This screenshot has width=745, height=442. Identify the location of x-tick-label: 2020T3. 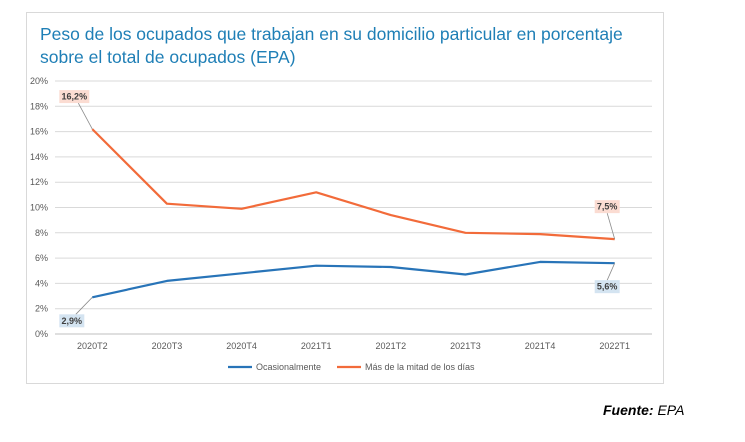
(167, 346).